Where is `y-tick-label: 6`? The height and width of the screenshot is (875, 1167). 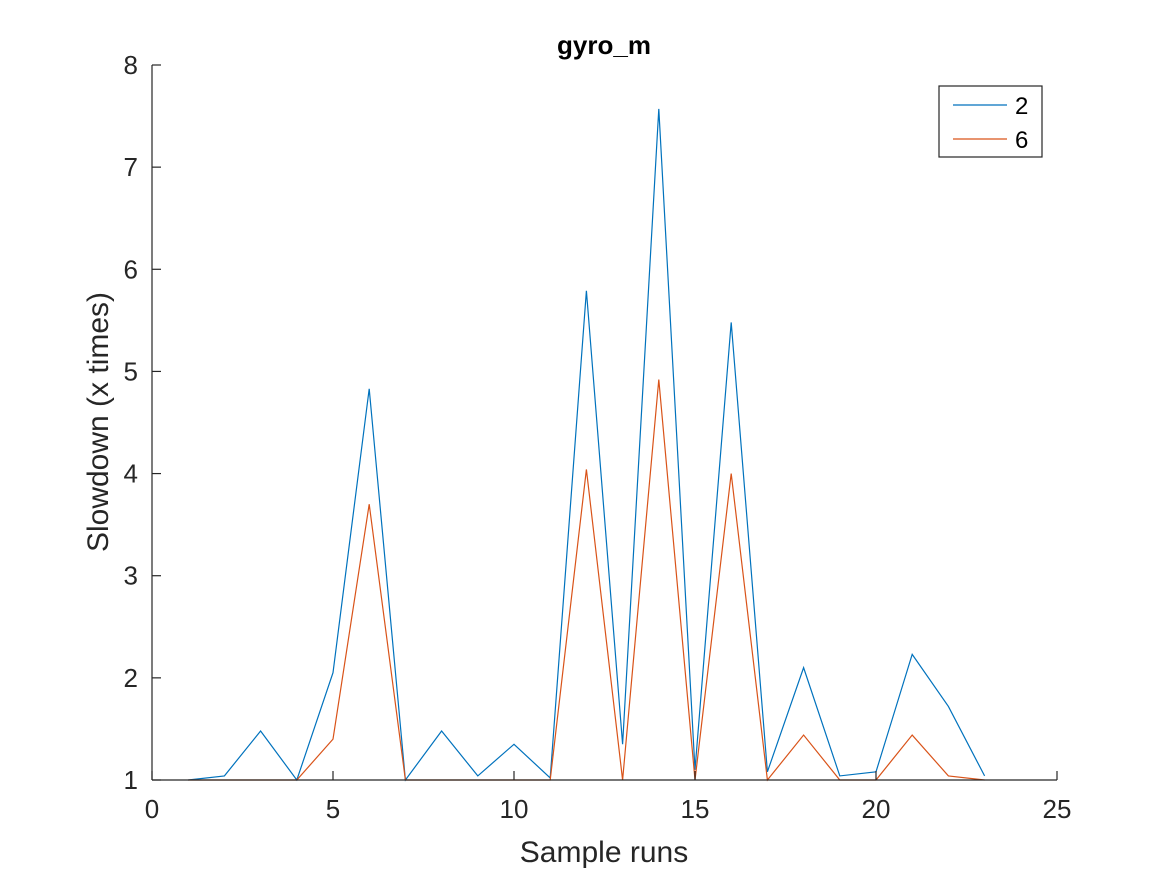 y-tick-label: 6 is located at coordinates (131, 269).